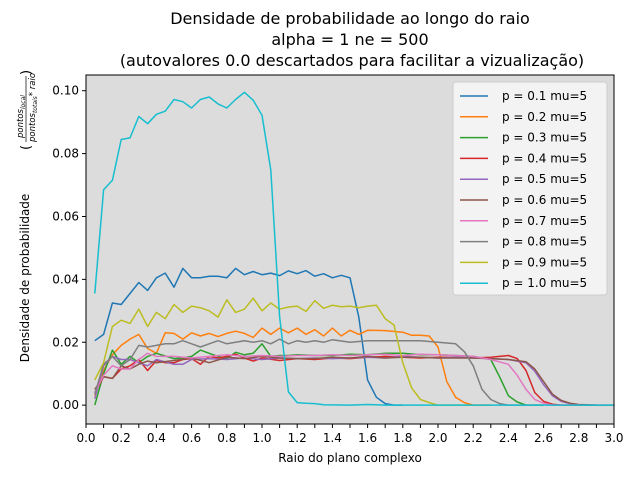 The height and width of the screenshot is (480, 640). I want to click on legend-label-10: p = 1.0 mu=5, so click(544, 283).